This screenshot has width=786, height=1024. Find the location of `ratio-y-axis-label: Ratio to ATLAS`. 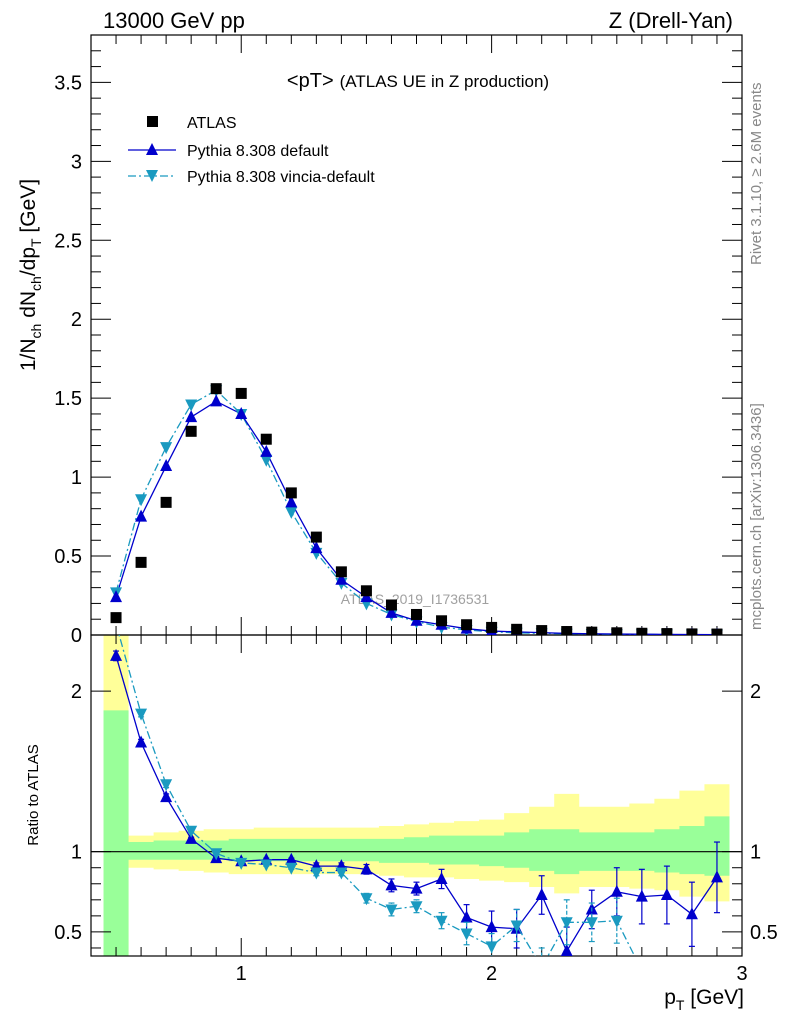

ratio-y-axis-label: Ratio to ATLAS is located at coordinates (33, 794).